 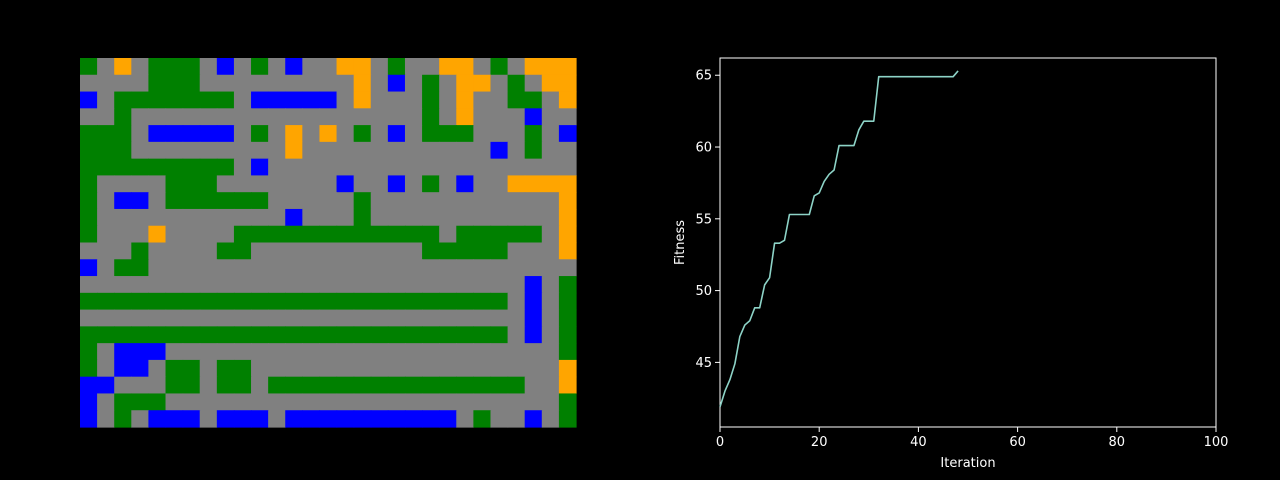 I want to click on y-tick-label: 50, so click(x=703, y=291).